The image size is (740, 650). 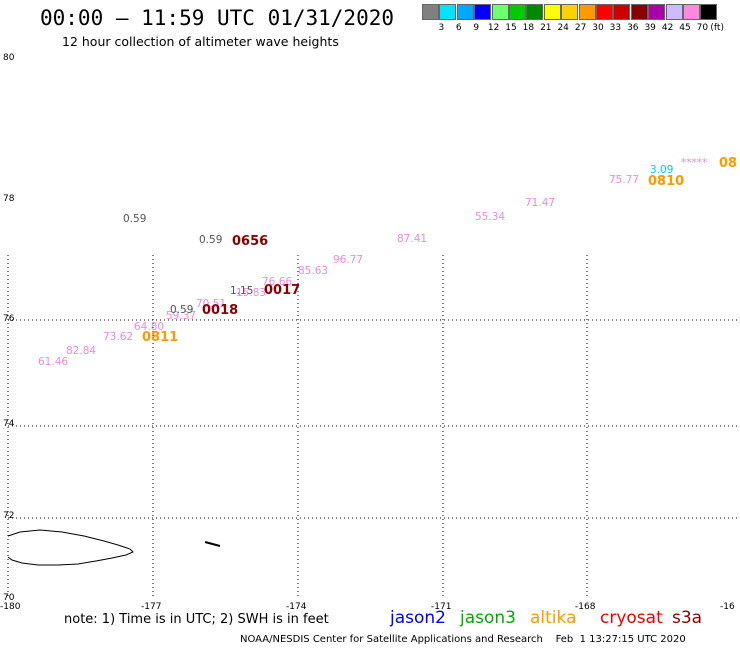 I want to click on satellite-label: jason3, so click(x=488, y=618).